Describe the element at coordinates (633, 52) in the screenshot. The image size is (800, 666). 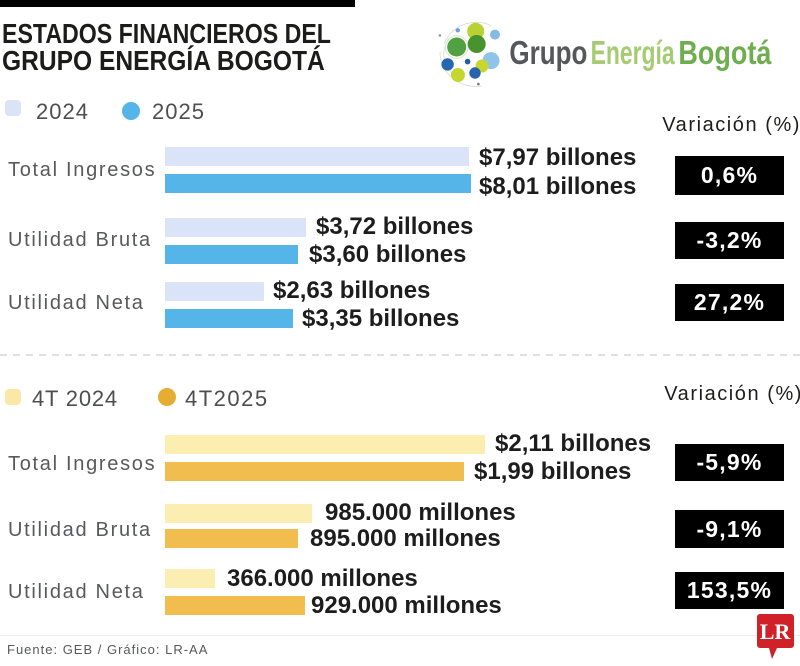
I see `svg-text: Energía` at that location.